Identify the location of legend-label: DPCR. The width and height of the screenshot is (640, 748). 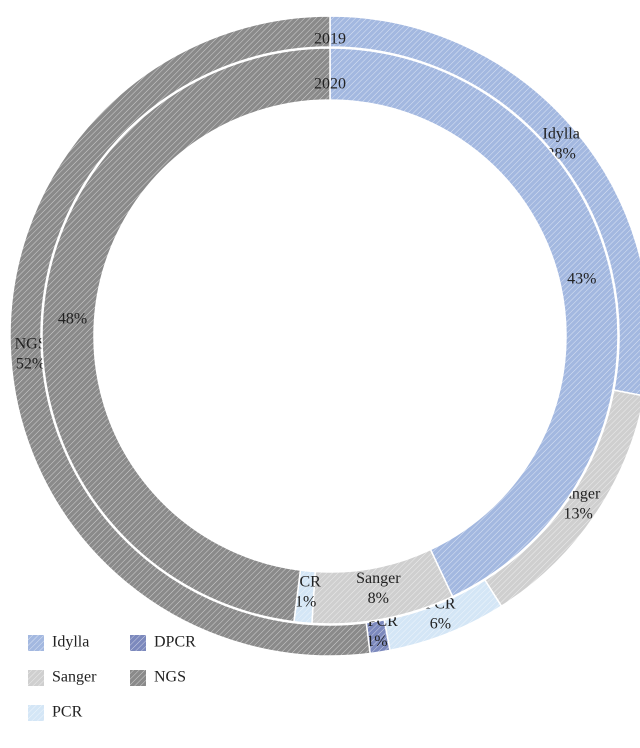
(175, 642).